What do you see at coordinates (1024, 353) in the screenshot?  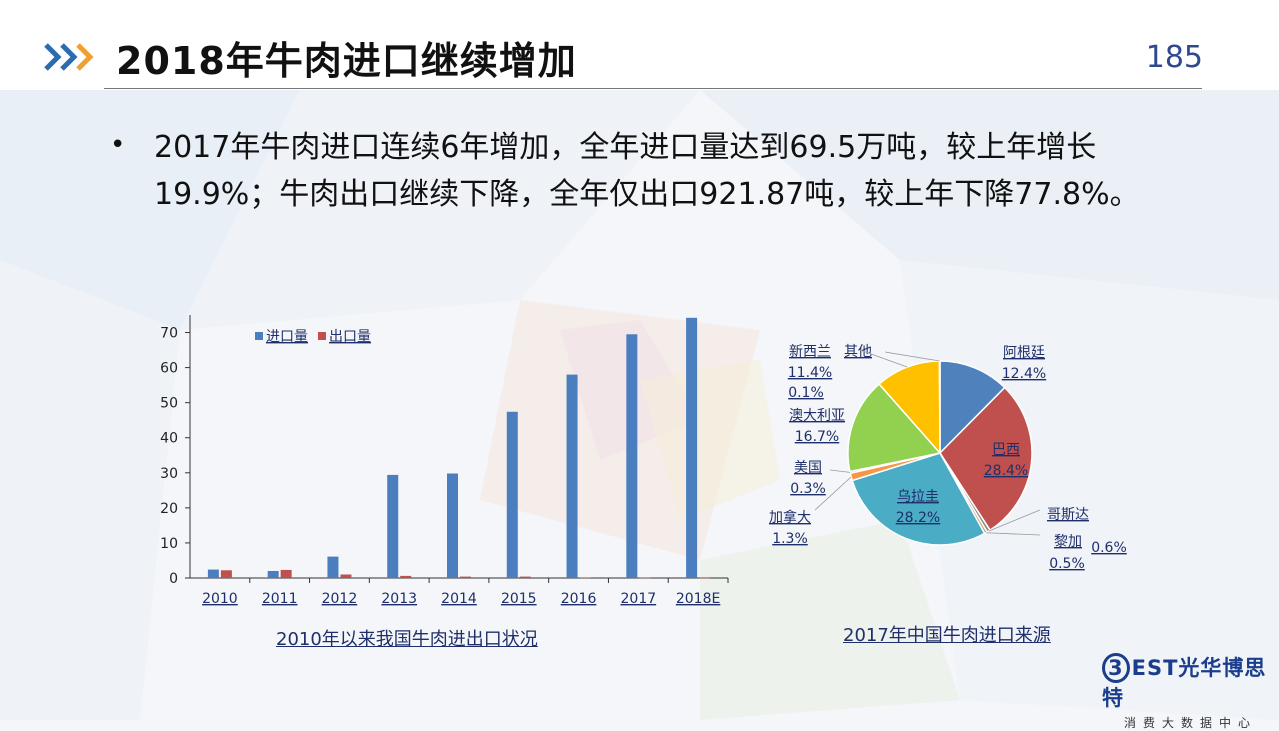 I see `pie-label: 阿根廷` at bounding box center [1024, 353].